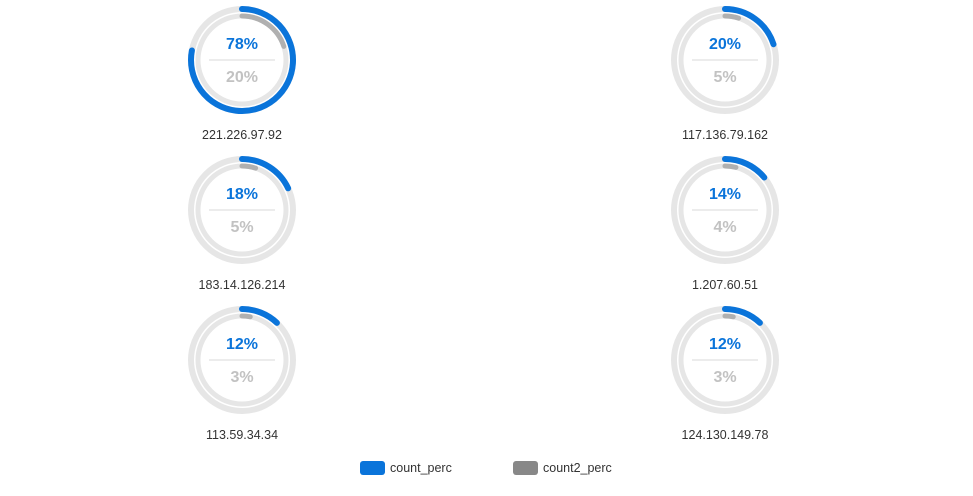 This screenshot has height=496, width=973. I want to click on gauge-value-count-perc: 20%, so click(725, 44).